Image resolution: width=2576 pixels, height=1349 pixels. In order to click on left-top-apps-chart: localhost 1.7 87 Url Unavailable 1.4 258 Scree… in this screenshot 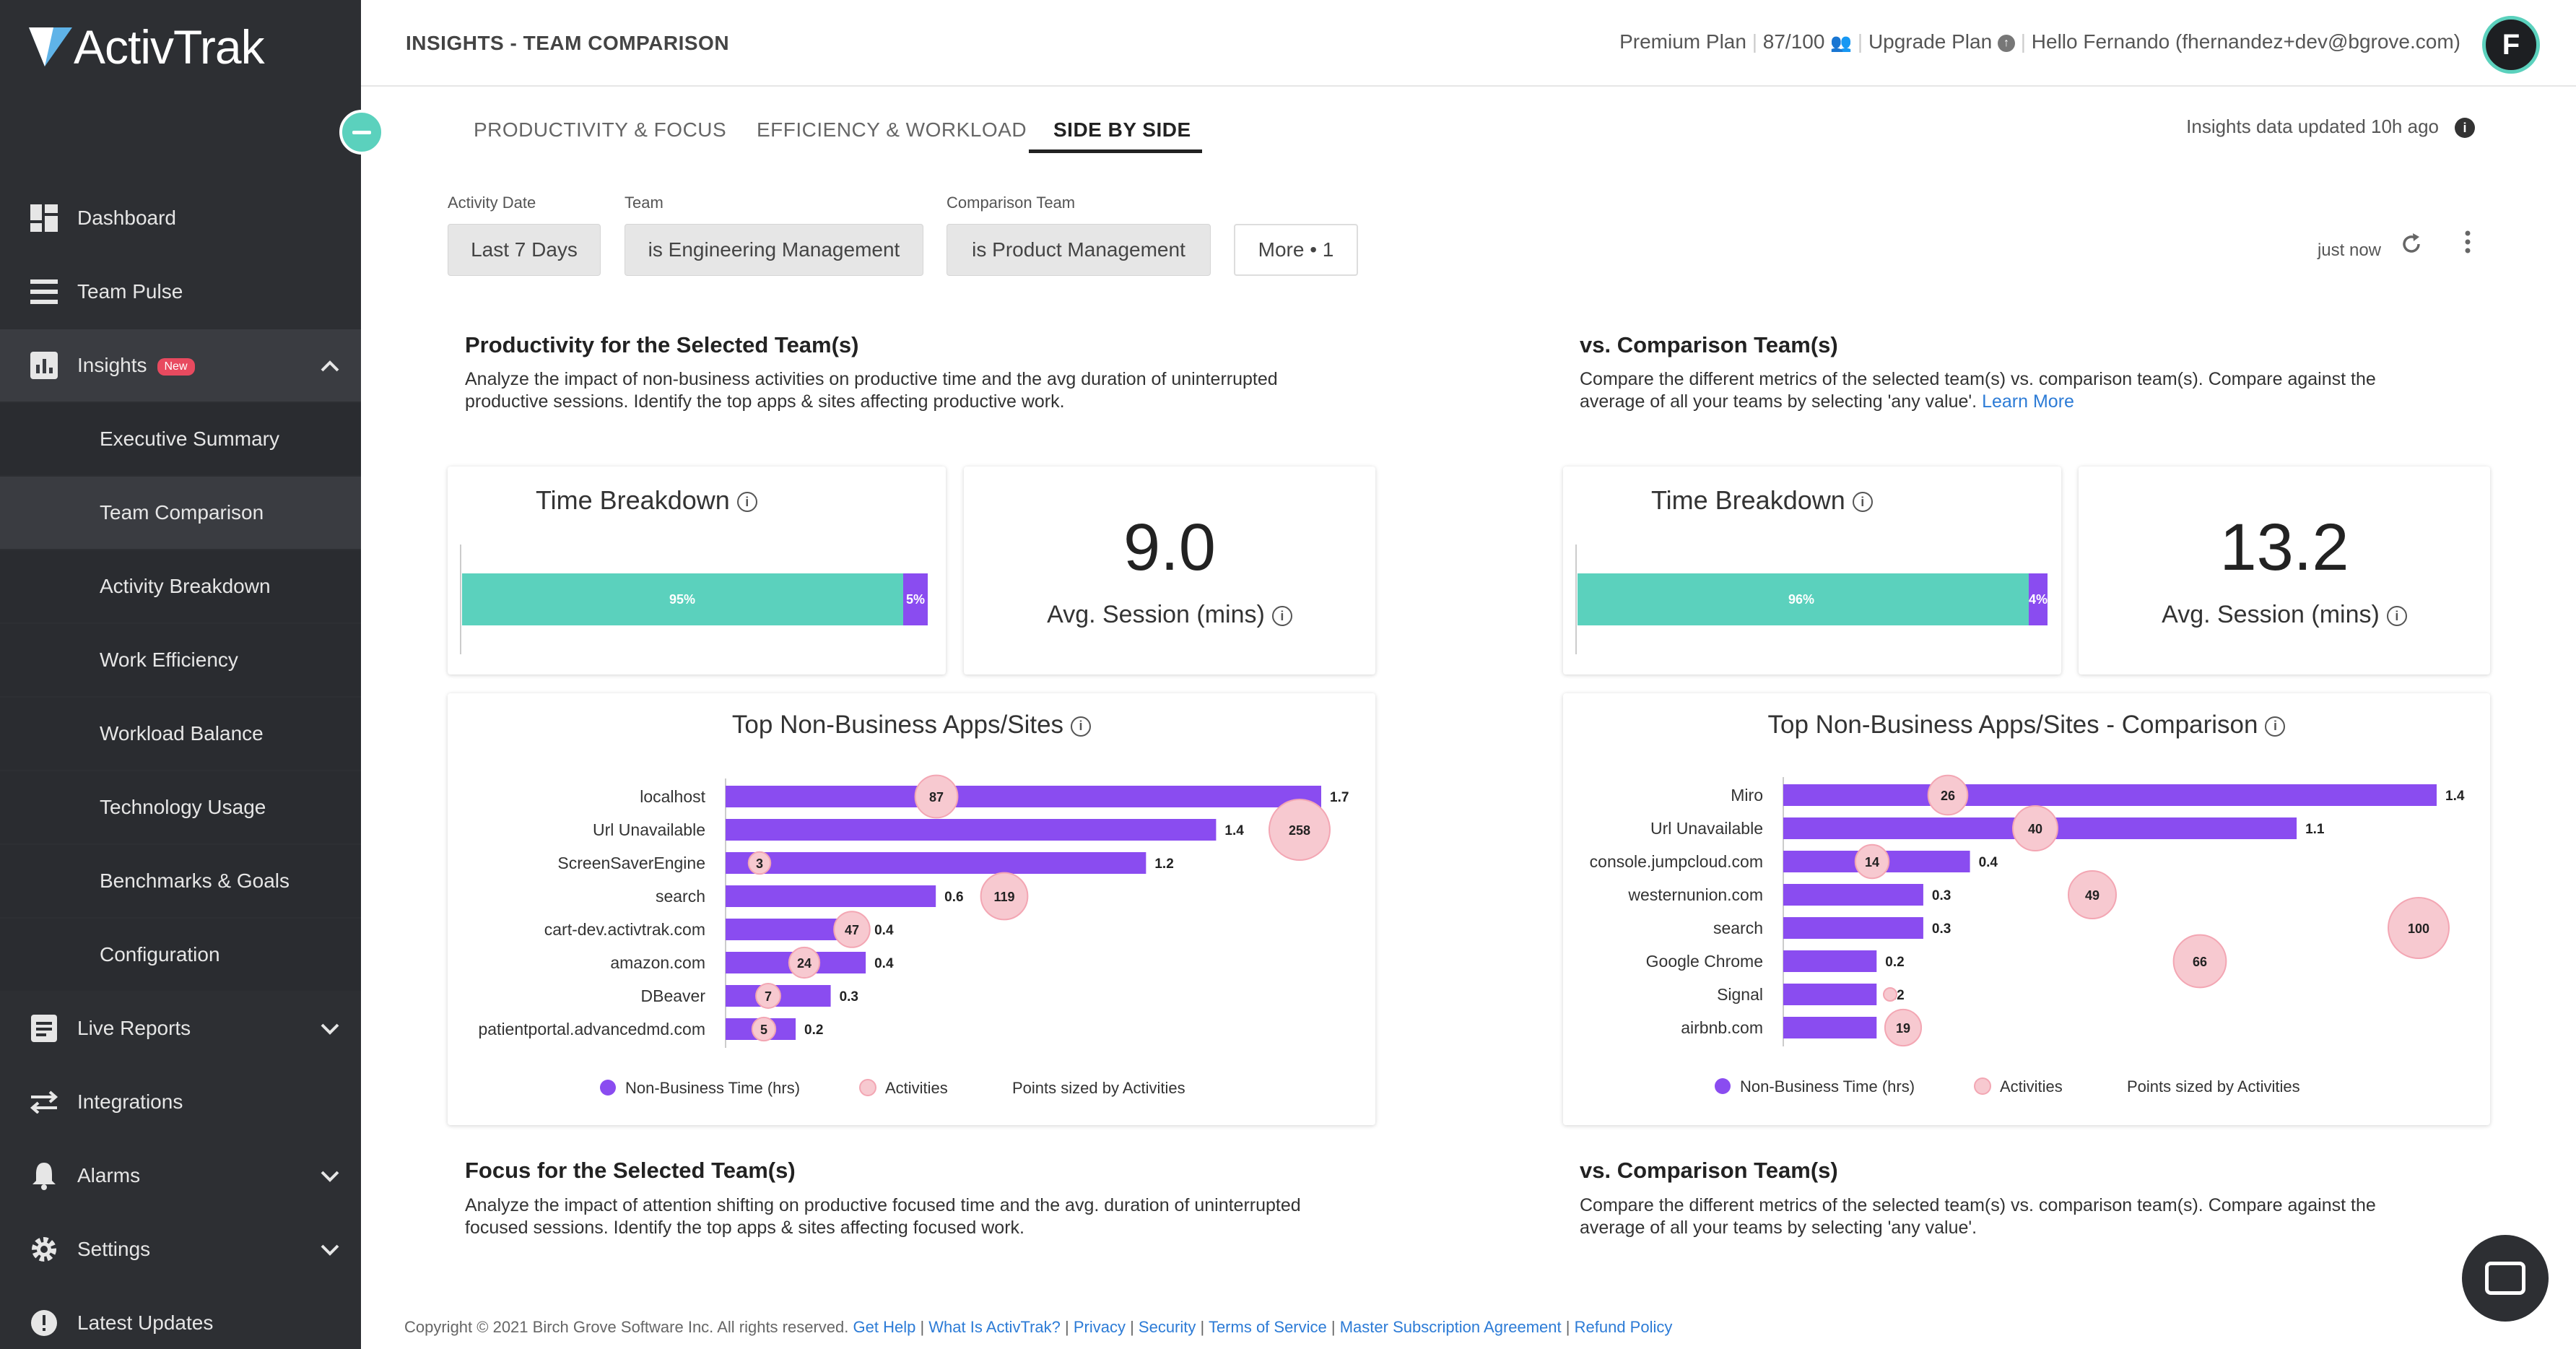, I will do `click(913, 935)`.